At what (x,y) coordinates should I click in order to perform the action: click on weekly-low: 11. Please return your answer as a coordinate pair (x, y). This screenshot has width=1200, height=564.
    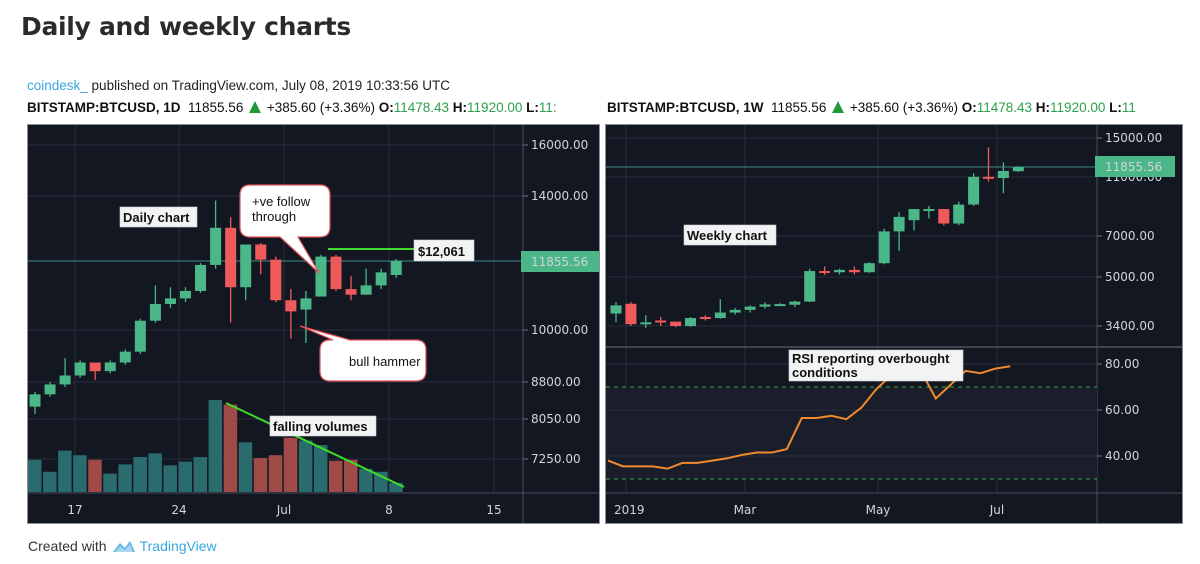
    Looking at the image, I should click on (1128, 107).